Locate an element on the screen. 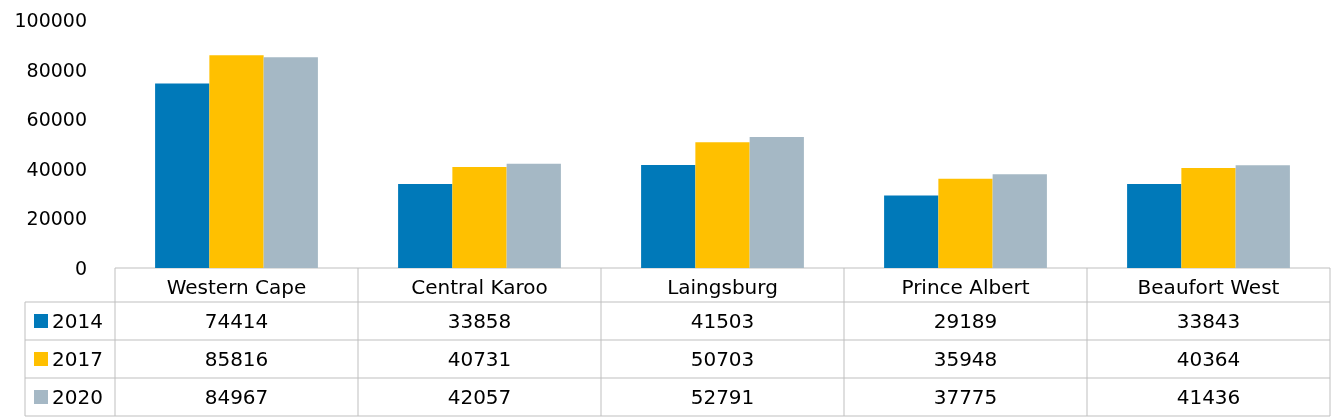  y-tick-label: 60000 is located at coordinates (56, 119).